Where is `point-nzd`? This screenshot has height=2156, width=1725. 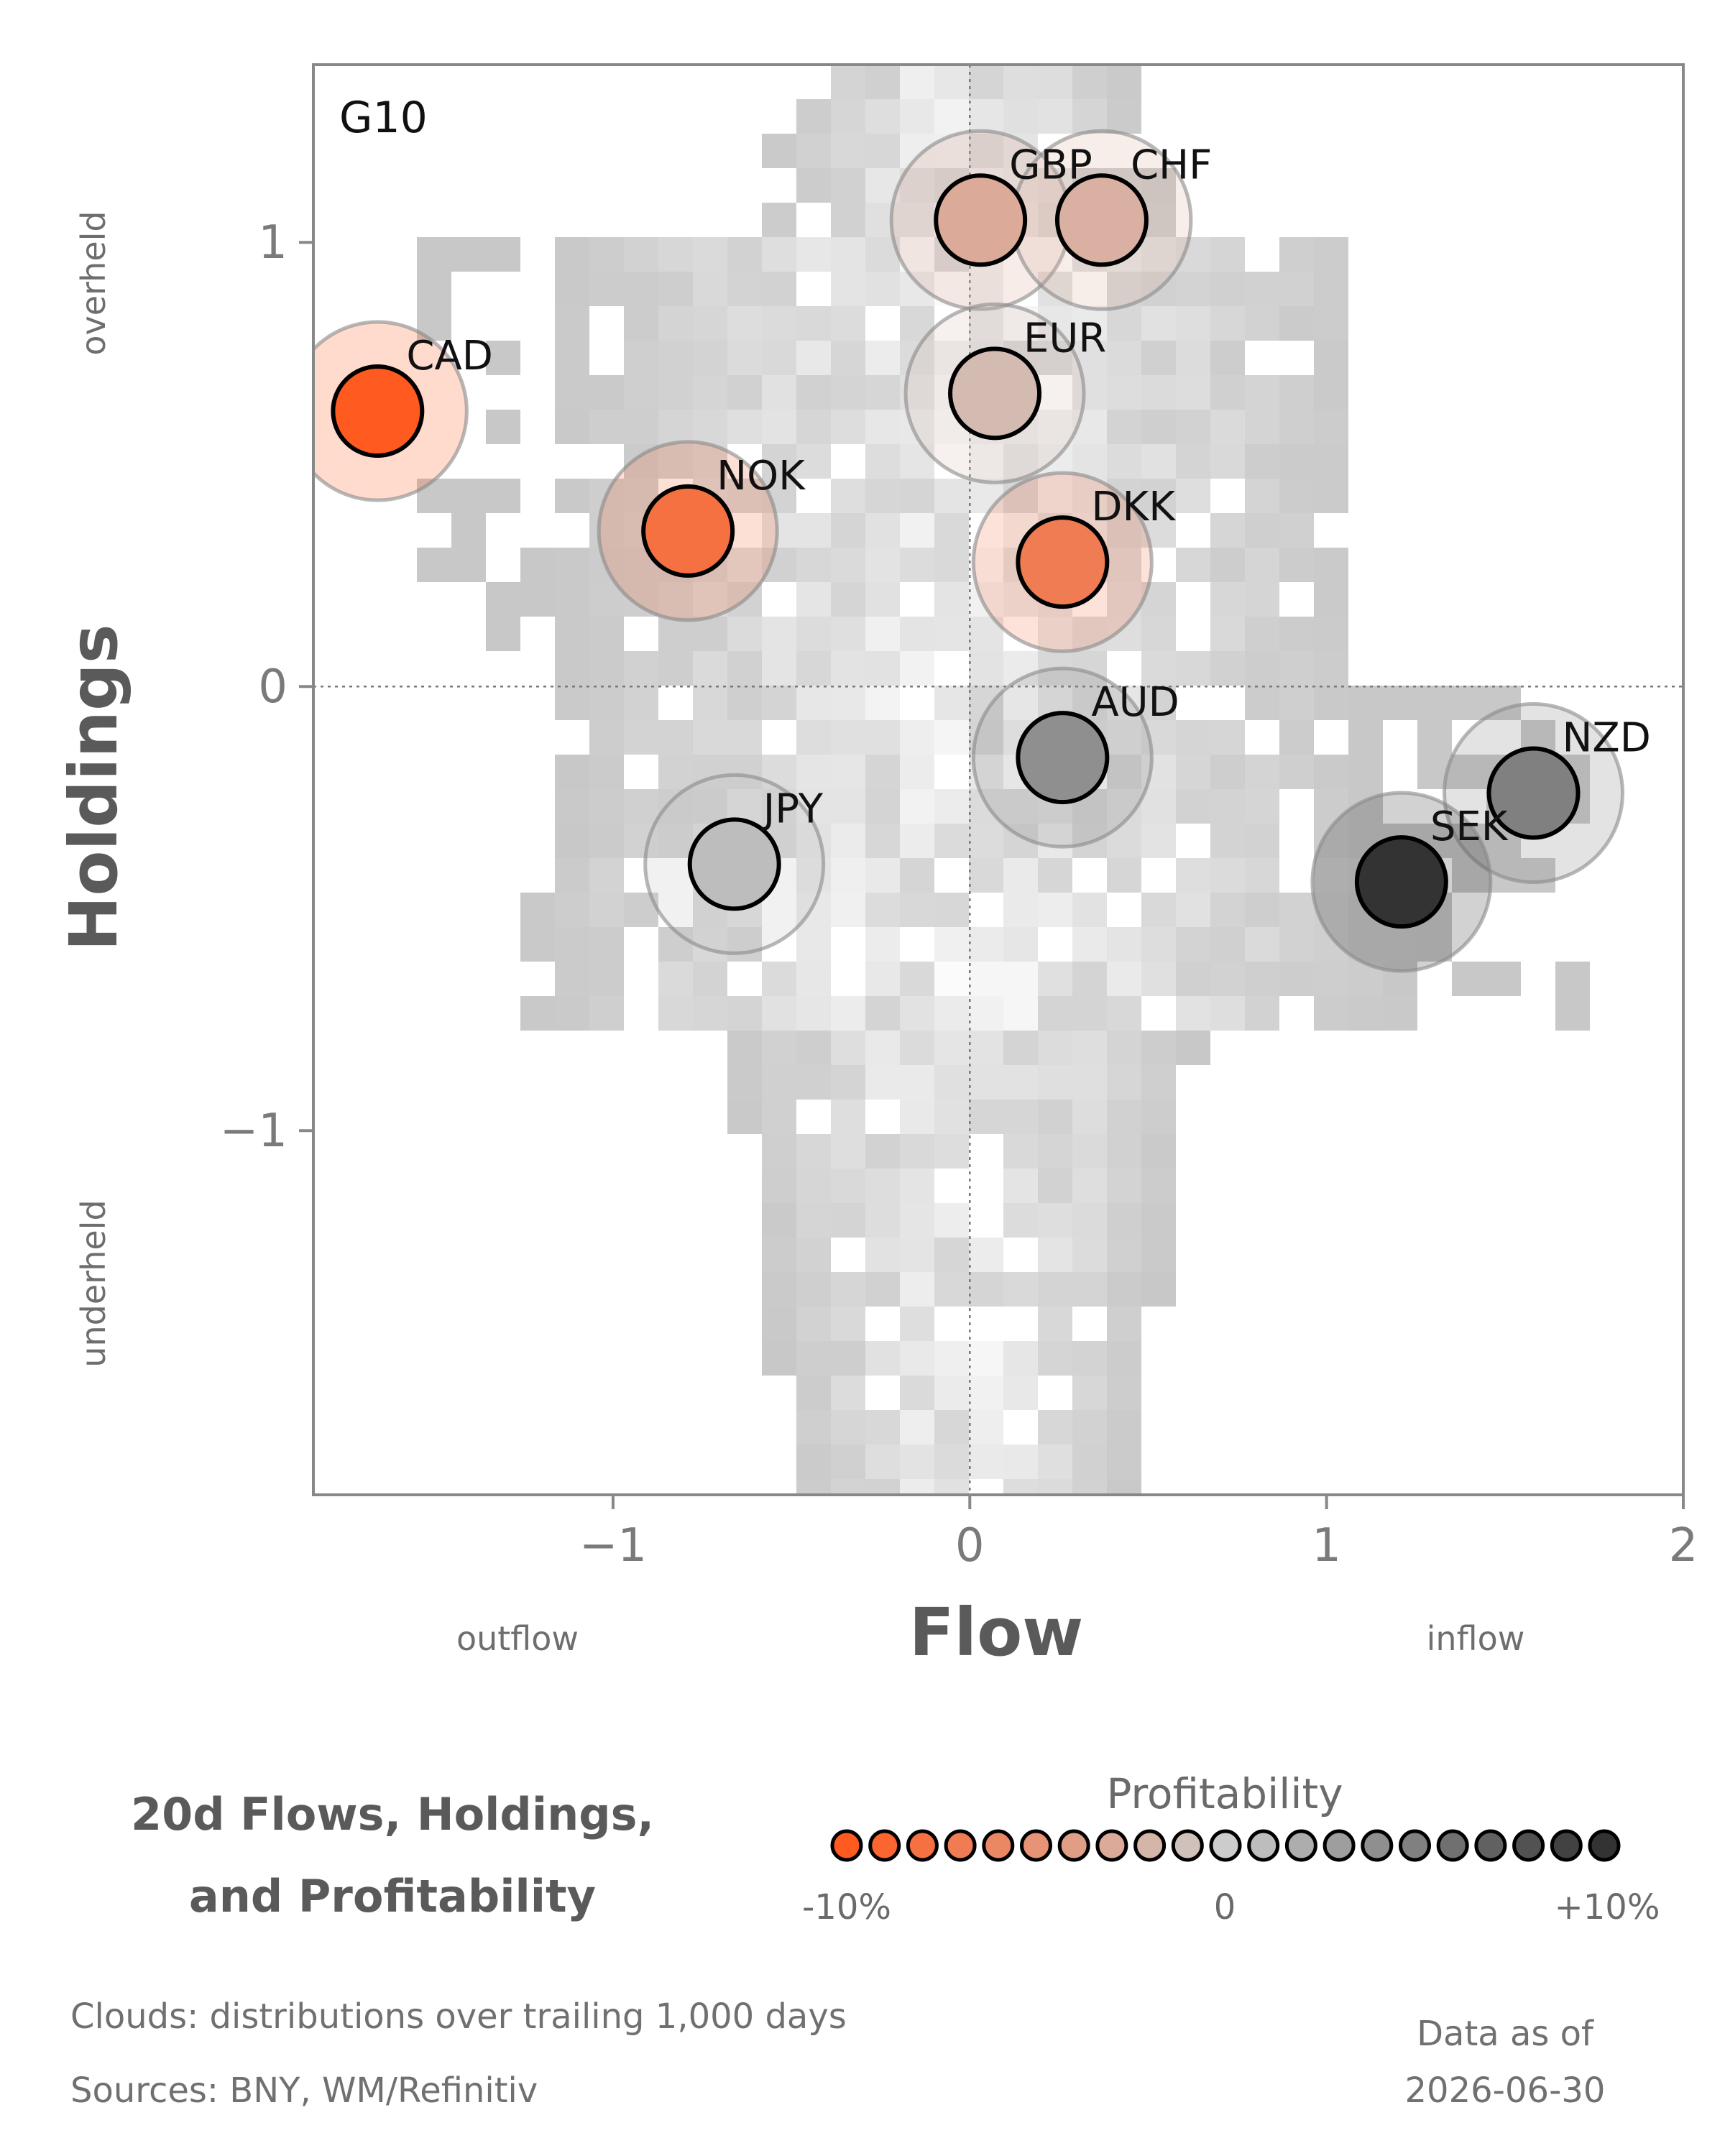
point-nzd is located at coordinates (1533, 793).